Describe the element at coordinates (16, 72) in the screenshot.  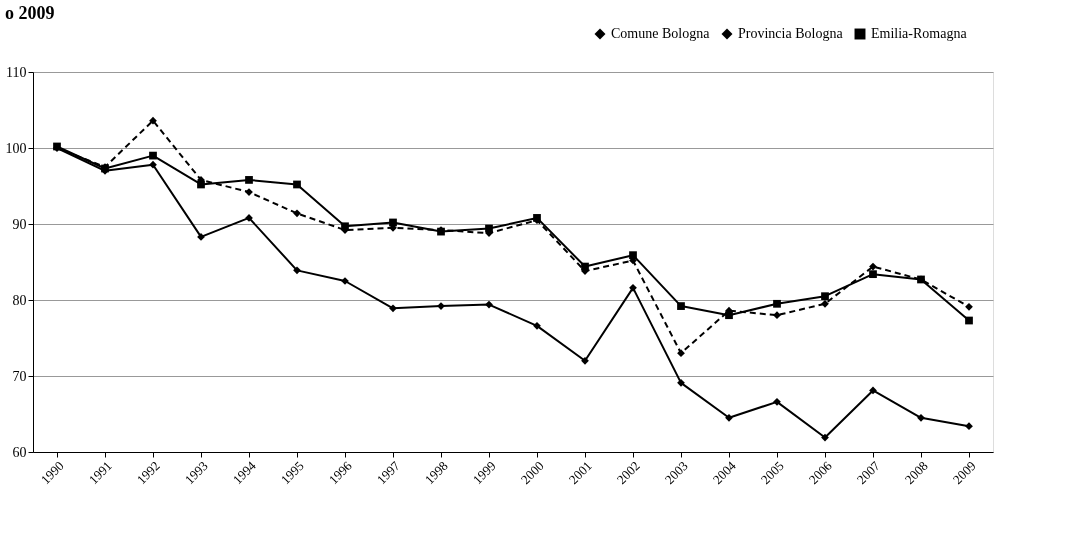
I see `y-tick-label: 110` at that location.